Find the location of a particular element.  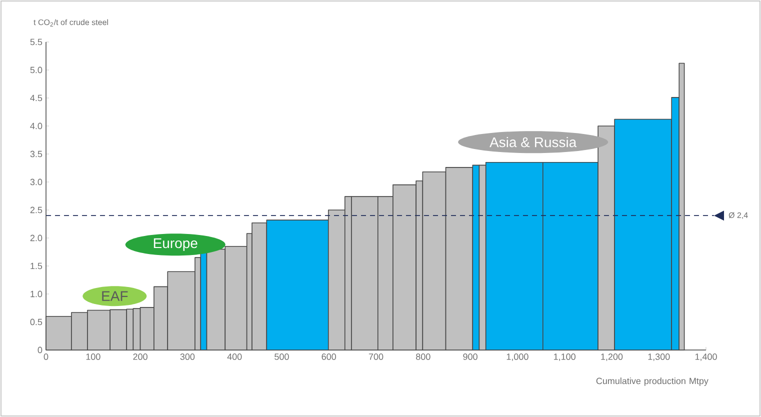

annotation: Asia & Russia is located at coordinates (533, 142).